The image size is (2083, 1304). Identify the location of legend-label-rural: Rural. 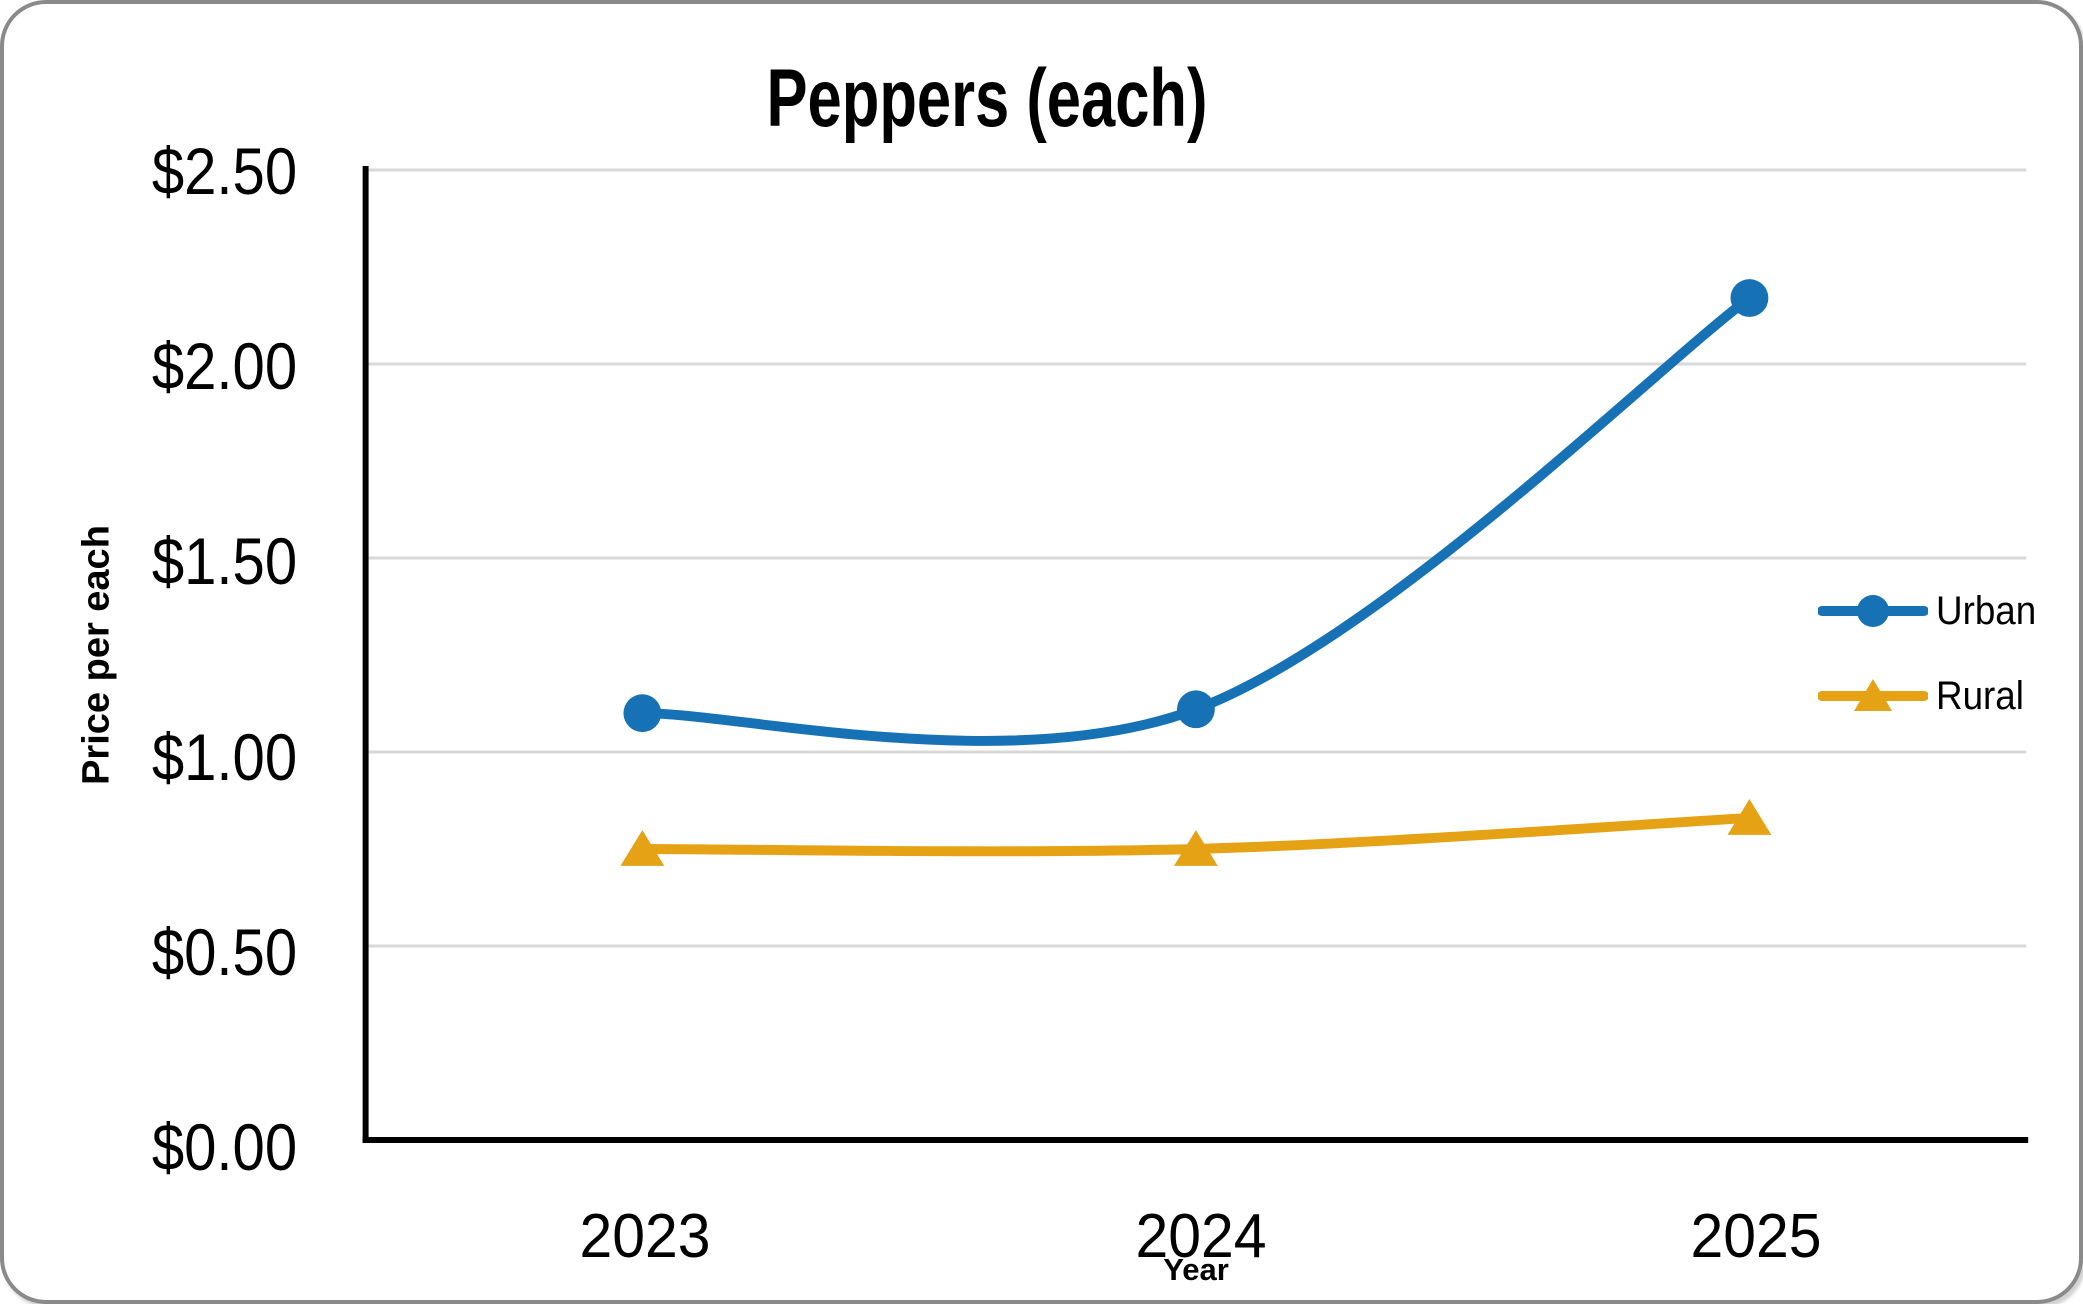
(1980, 696).